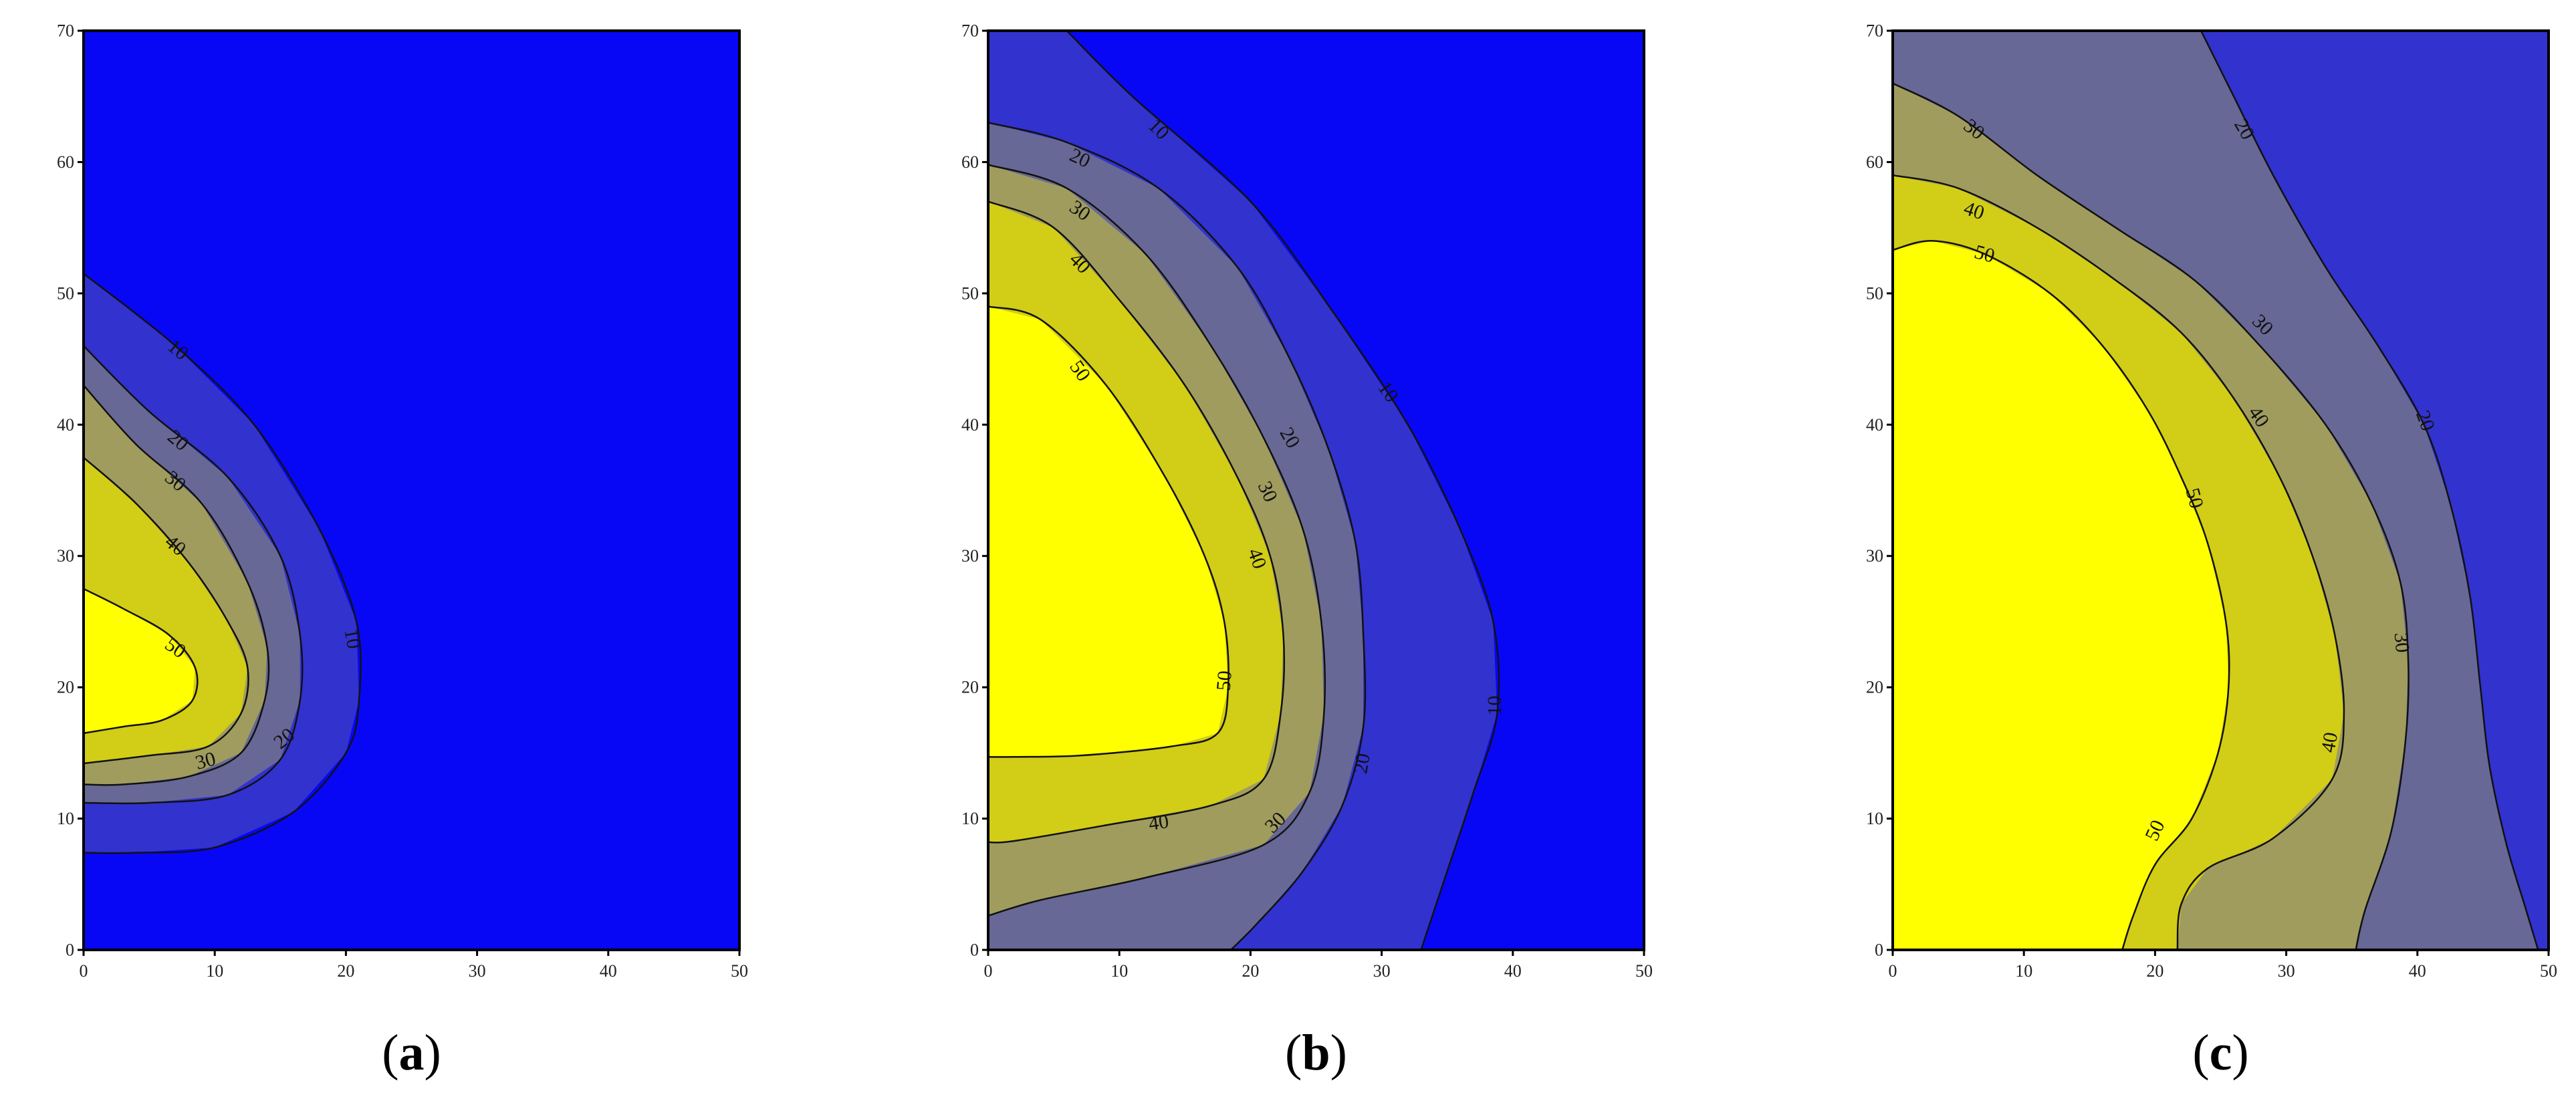  Describe the element at coordinates (1316, 1053) in the screenshot. I see `panel-label: (b)` at that location.